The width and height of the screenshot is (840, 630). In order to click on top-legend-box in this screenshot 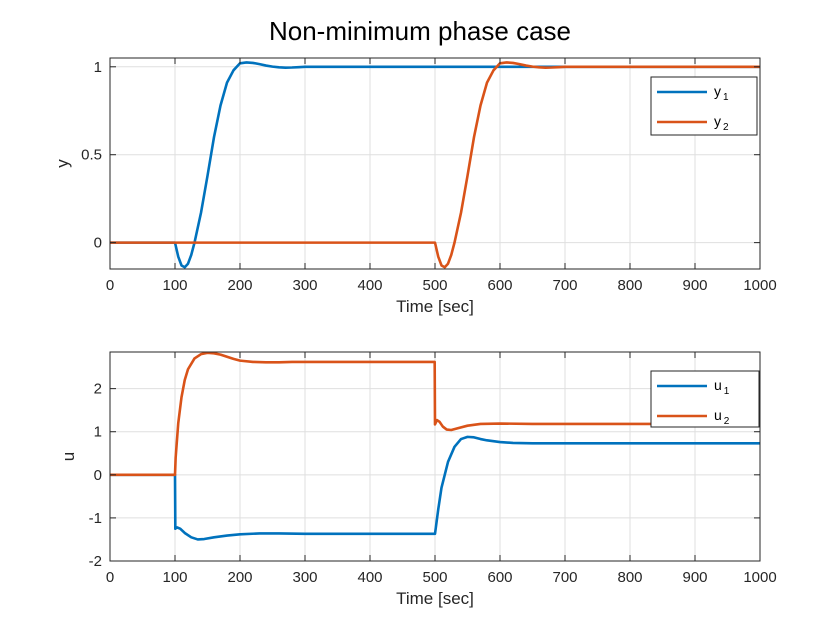, I will do `click(704, 106)`.